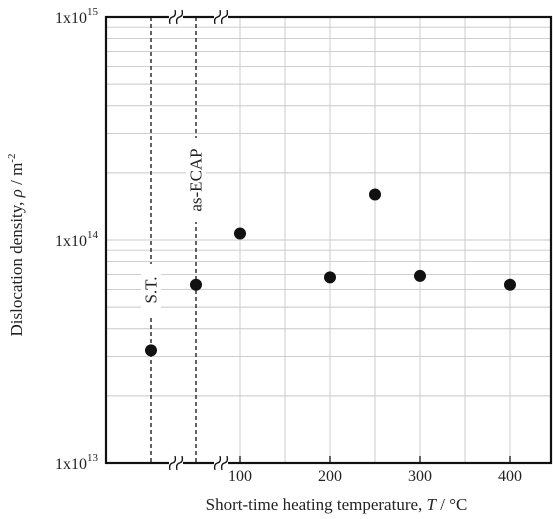 This screenshot has height=519, width=554. What do you see at coordinates (198, 240) in the screenshot?
I see `axis-break-marks` at bounding box center [198, 240].